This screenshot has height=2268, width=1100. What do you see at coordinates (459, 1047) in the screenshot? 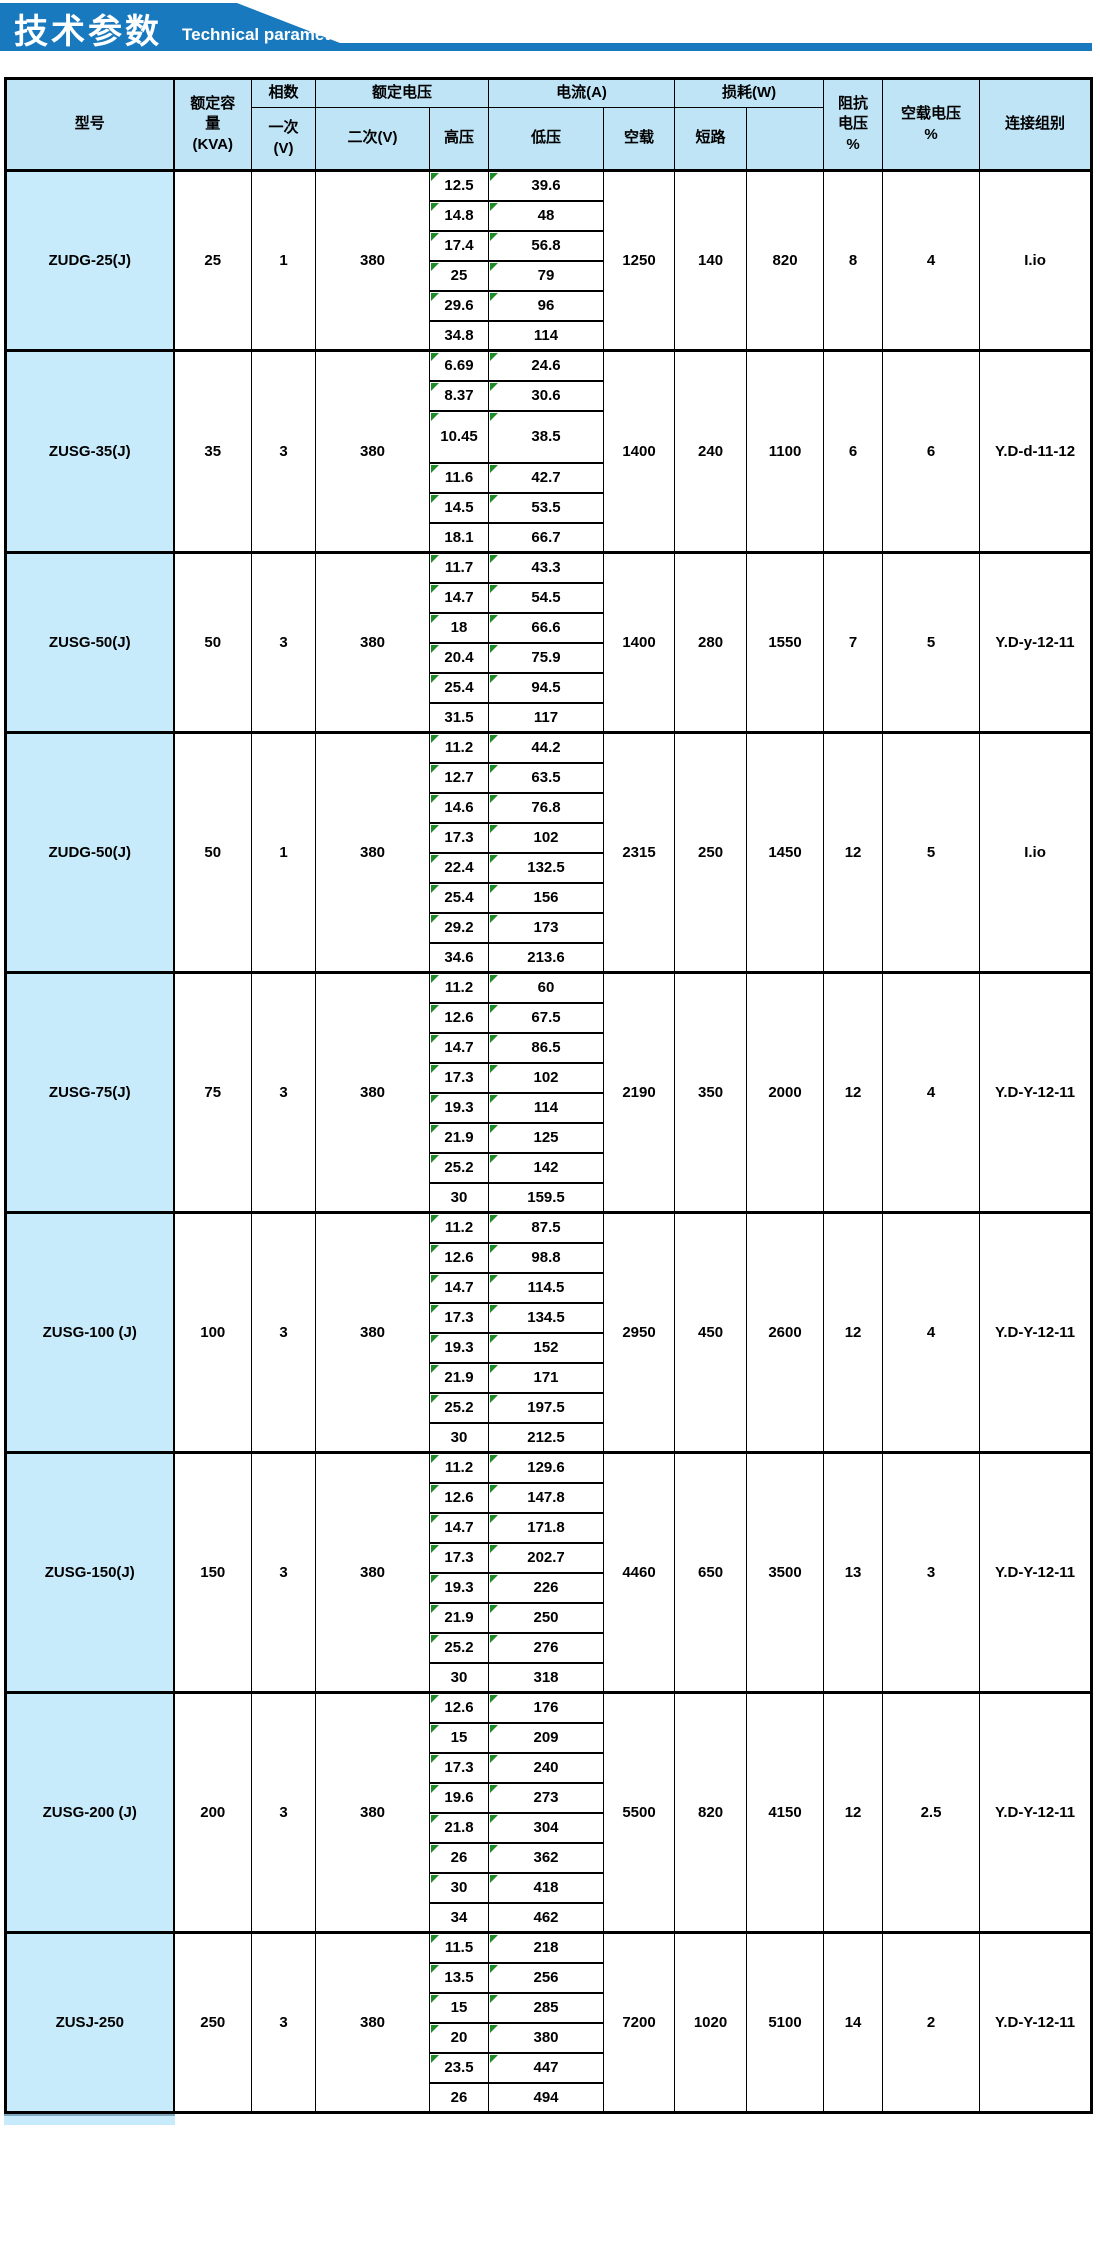
I see `hv-current-cell-value: 14.7` at bounding box center [459, 1047].